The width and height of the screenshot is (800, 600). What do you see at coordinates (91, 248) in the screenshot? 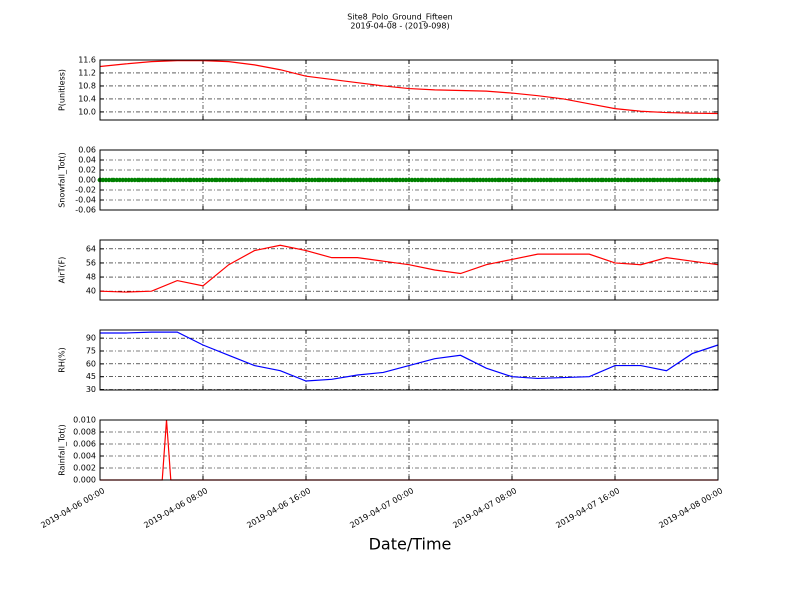
I see `y-tick-label: 64` at bounding box center [91, 248].